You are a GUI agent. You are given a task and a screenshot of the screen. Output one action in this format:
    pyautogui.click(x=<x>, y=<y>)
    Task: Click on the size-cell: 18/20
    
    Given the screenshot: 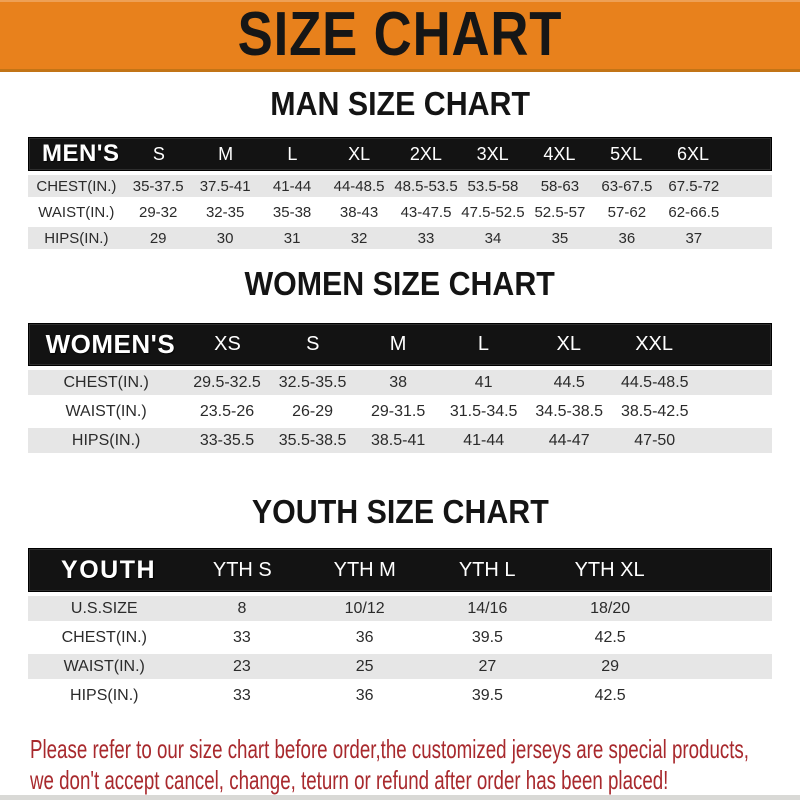 What is the action you would take?
    pyautogui.click(x=610, y=608)
    